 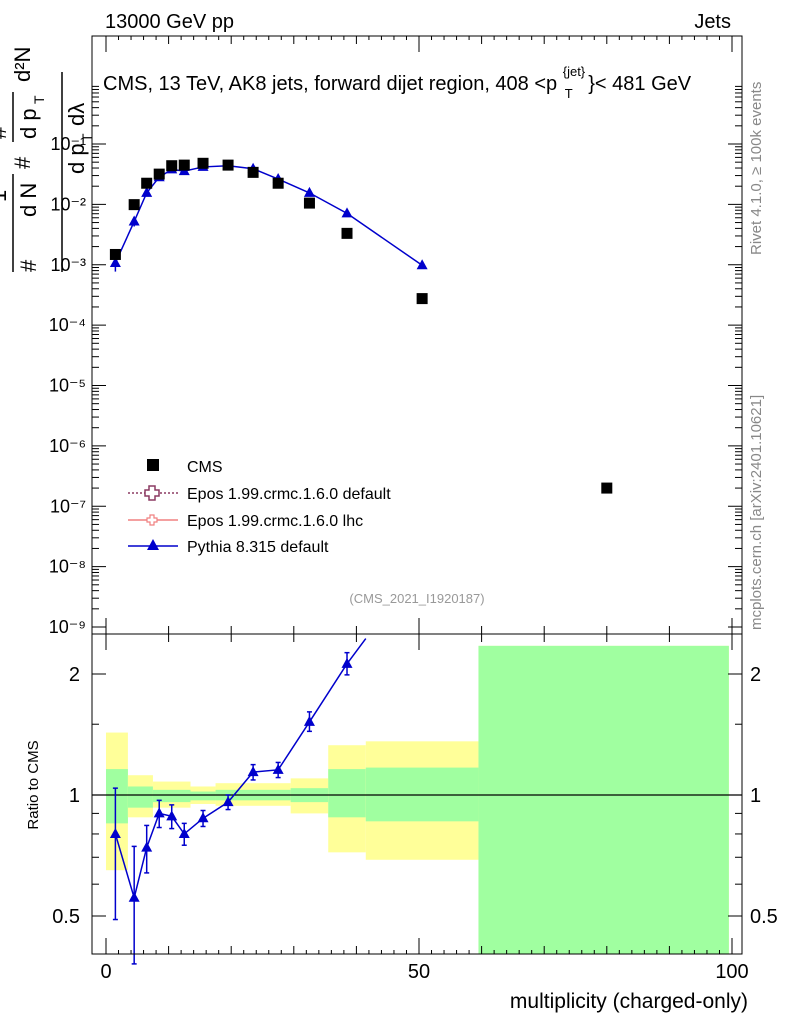 What do you see at coordinates (68, 204) in the screenshot?
I see `main-y-tick-label: 10⁻²` at bounding box center [68, 204].